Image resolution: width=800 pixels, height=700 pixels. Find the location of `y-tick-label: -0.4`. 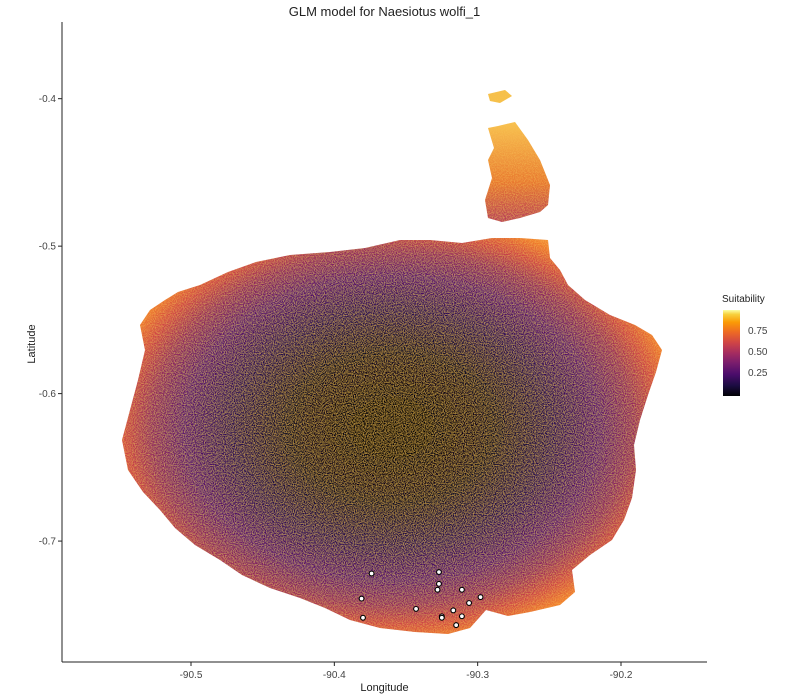

y-tick-label: -0.4 is located at coordinates (48, 99).